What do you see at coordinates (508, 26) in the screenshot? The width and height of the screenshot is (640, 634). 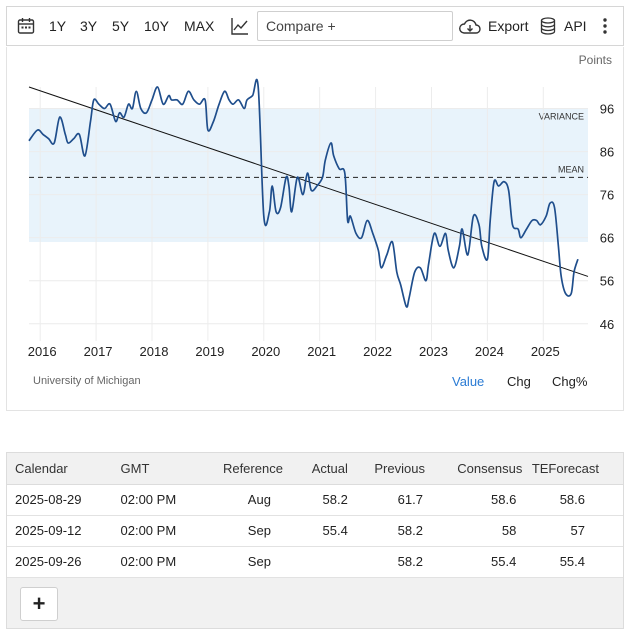 I see `export-button: Export` at bounding box center [508, 26].